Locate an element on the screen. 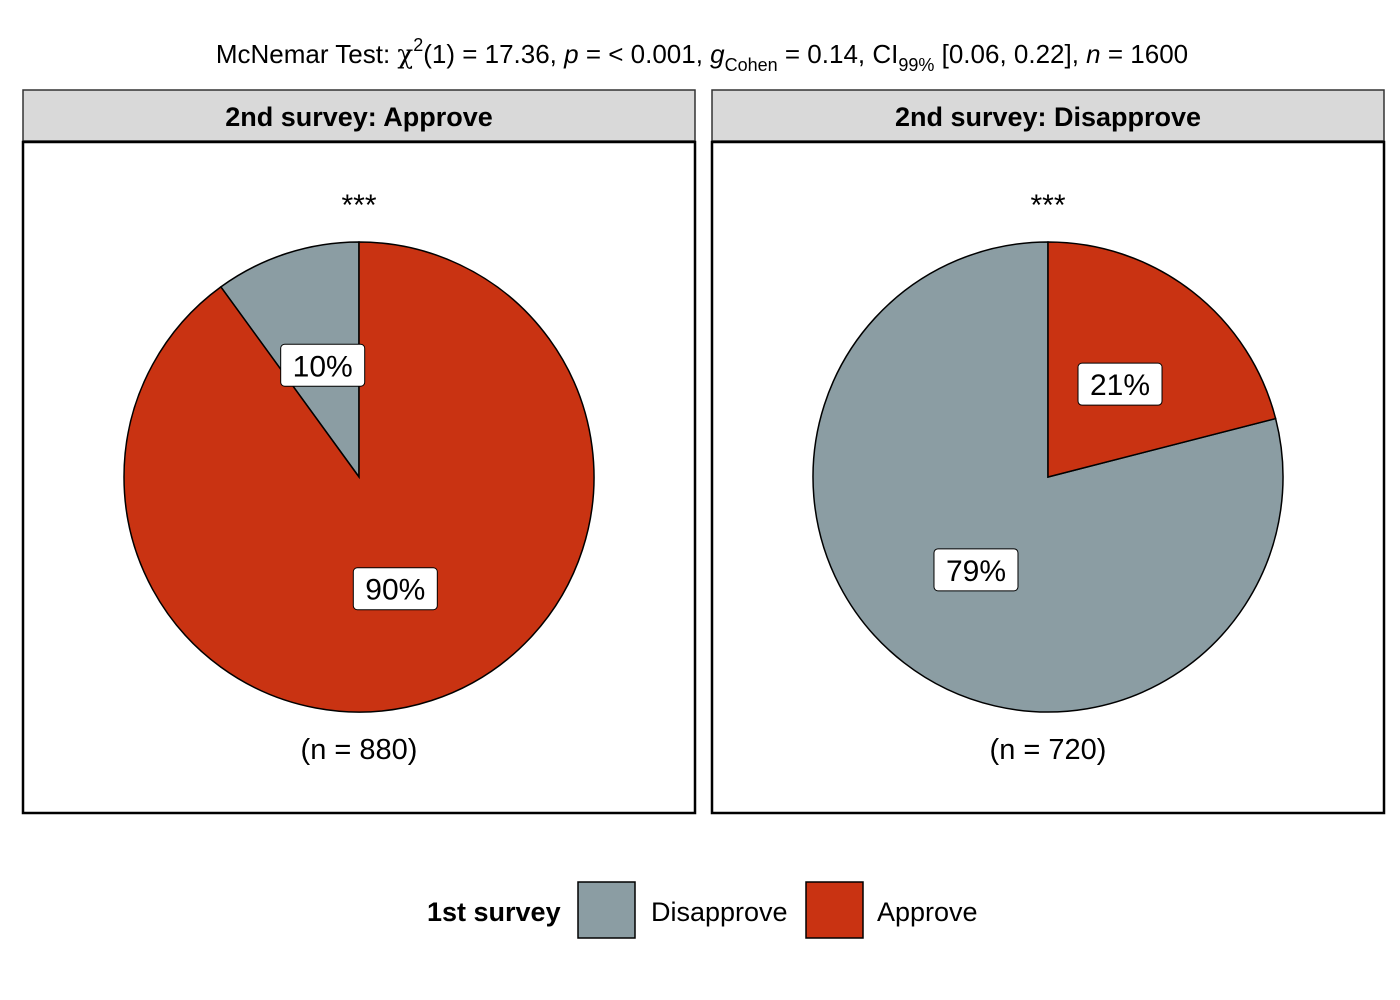  legend-label-disapprove: Disapprove is located at coordinates (719, 912).